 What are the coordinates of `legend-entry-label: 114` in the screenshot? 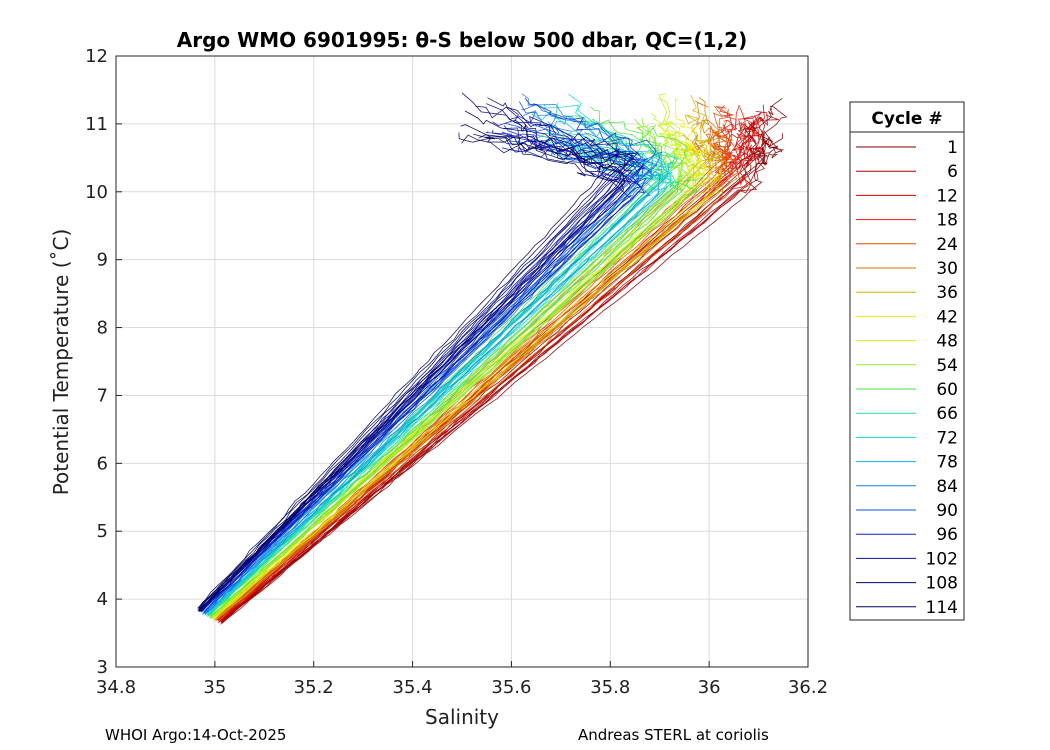 It's located at (942, 608).